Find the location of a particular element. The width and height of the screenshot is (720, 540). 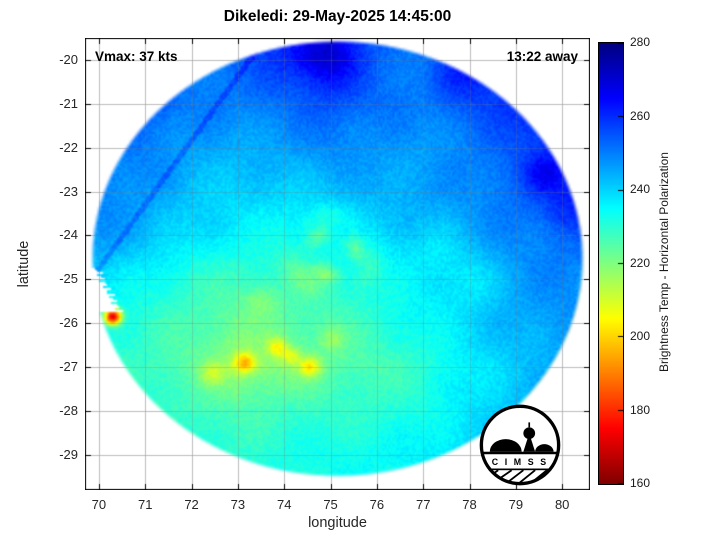

satellite-ball-icon is located at coordinates (529, 433).